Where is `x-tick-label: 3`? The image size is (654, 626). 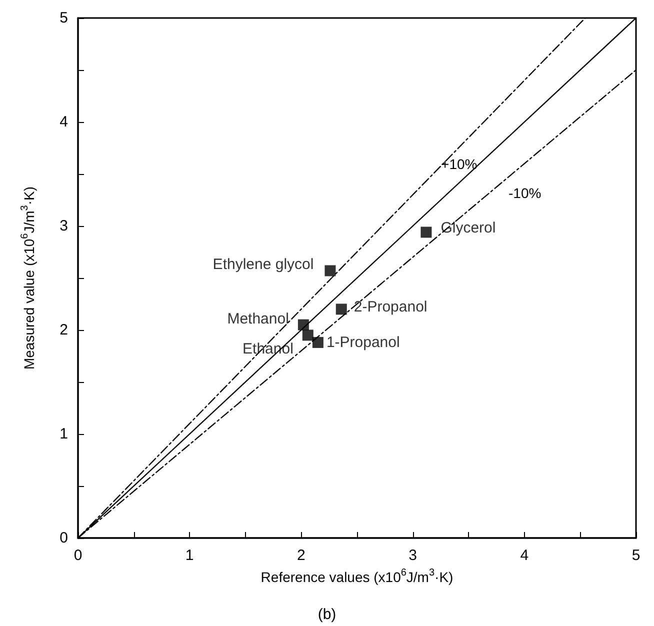 x-tick-label: 3 is located at coordinates (412, 555).